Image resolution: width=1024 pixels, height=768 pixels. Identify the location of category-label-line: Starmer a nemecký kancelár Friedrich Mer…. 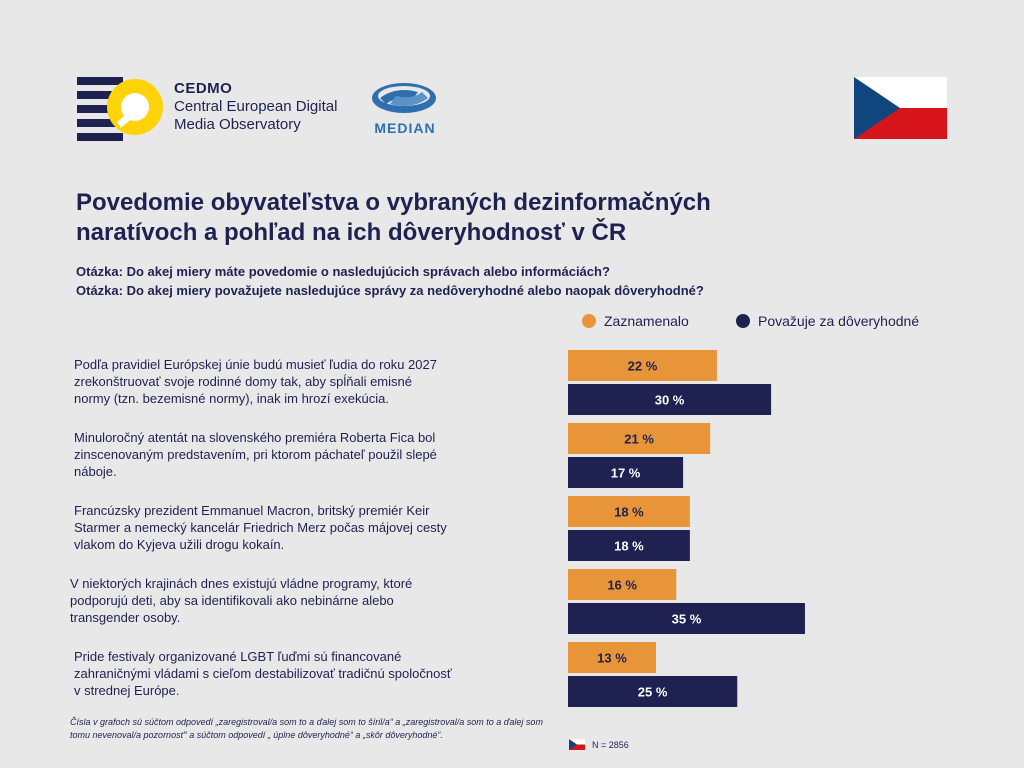
(260, 527).